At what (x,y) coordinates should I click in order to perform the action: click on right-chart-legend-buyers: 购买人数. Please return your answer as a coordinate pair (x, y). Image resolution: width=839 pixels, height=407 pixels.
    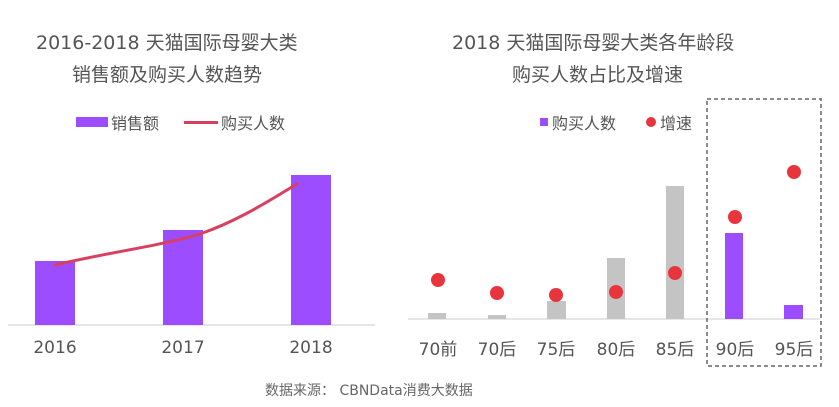
    Looking at the image, I should click on (578, 122).